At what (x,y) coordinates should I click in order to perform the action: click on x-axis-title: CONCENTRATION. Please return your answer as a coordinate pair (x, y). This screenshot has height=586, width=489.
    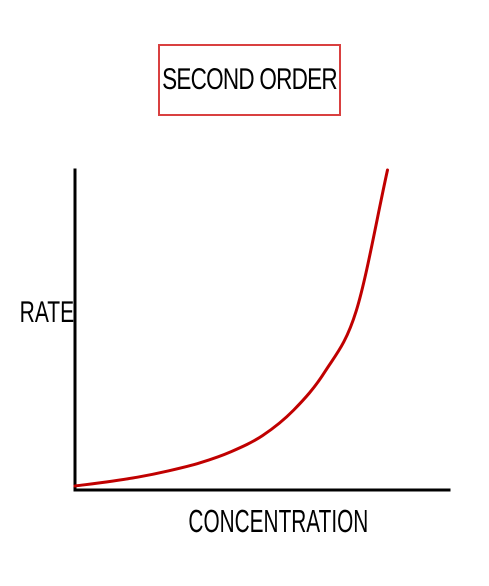
    Looking at the image, I should click on (278, 521).